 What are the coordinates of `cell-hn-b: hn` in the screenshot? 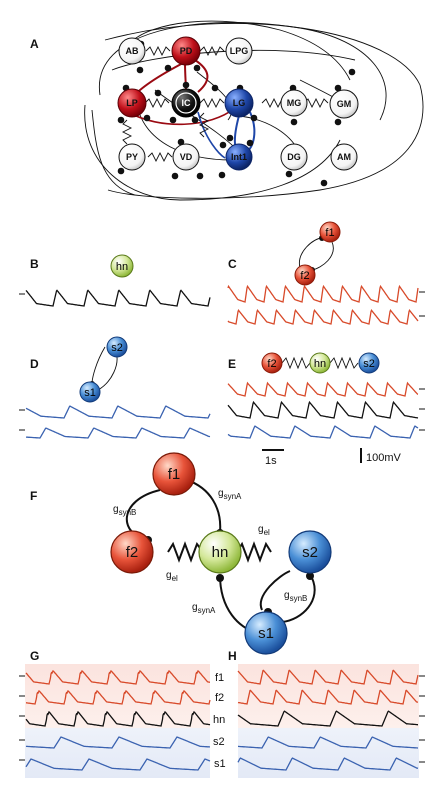 It's located at (122, 266).